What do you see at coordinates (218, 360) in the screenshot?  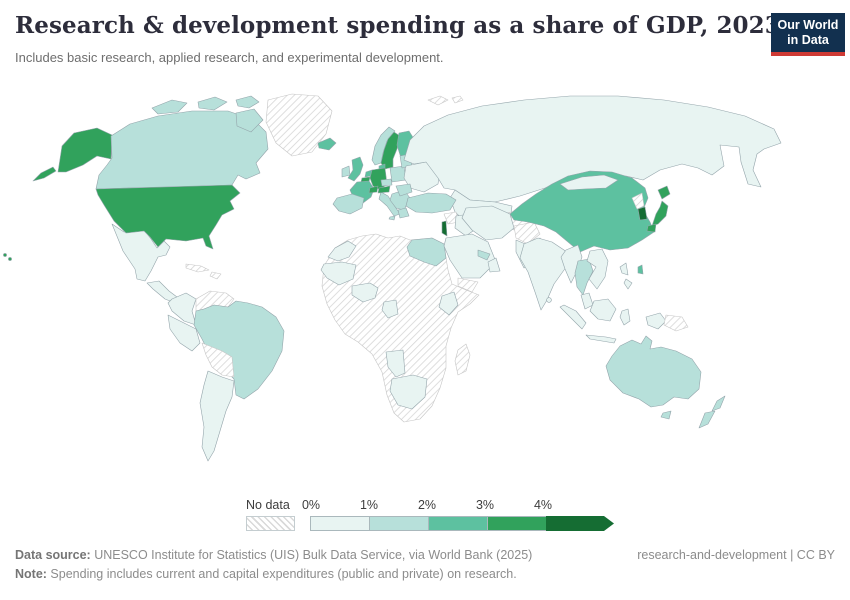 I see `region-bolivia-paraguay` at bounding box center [218, 360].